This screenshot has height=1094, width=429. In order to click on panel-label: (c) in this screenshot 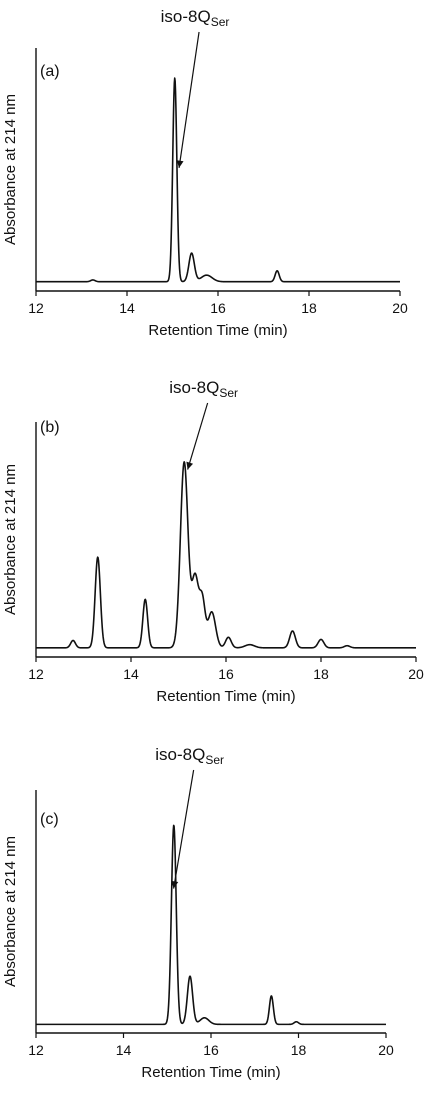, I will do `click(49, 819)`.